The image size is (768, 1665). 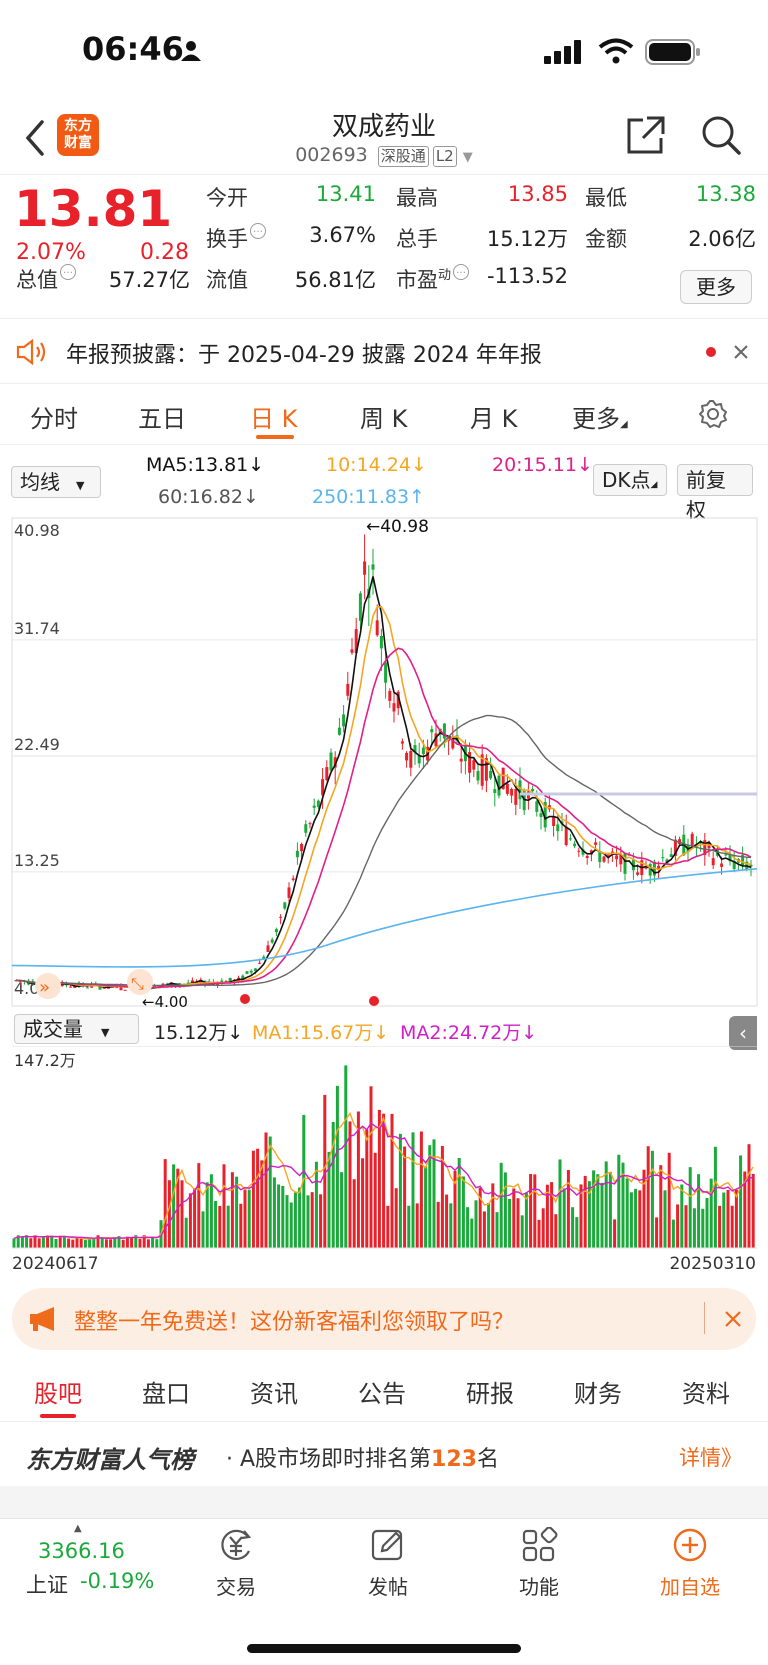 What do you see at coordinates (713, 414) in the screenshot?
I see `settings-gear-icon` at bounding box center [713, 414].